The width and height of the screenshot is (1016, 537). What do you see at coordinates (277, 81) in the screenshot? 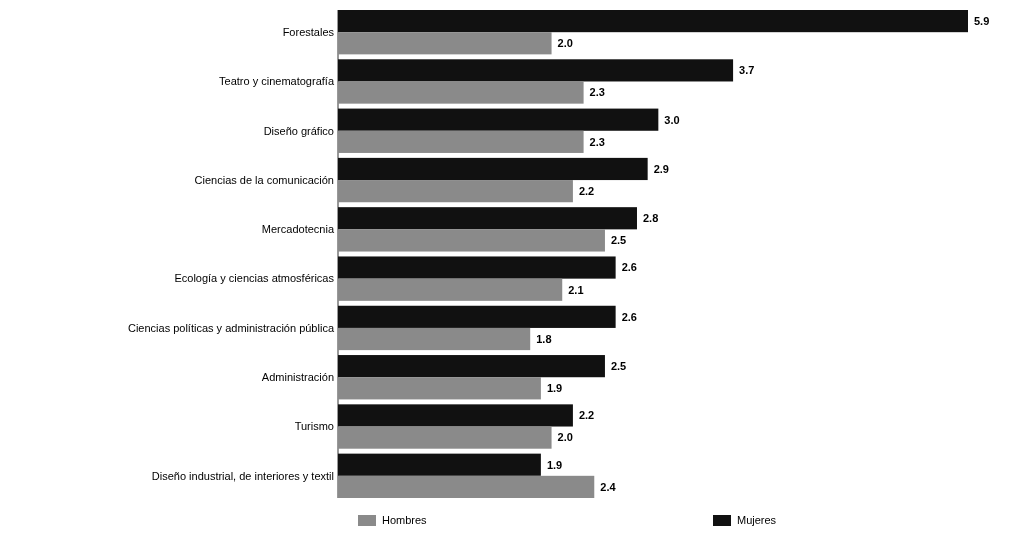
I see `y-tick-label: Teatro y cinematografía` at bounding box center [277, 81].